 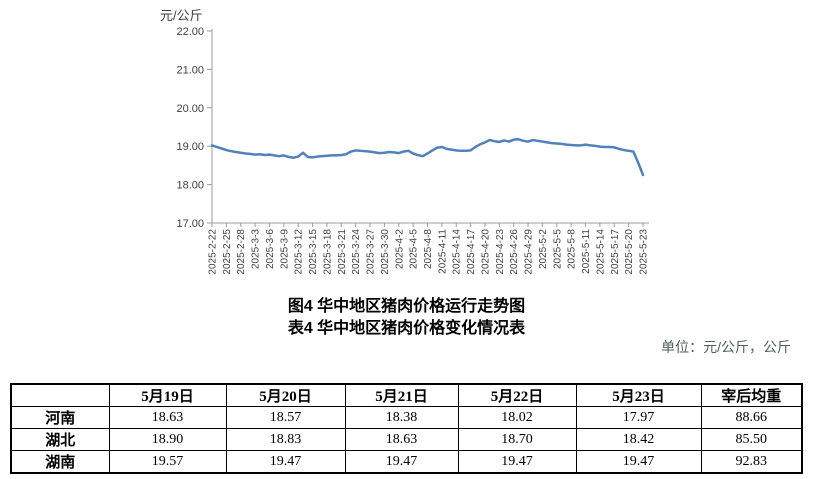 What do you see at coordinates (371, 252) in the screenshot?
I see `x-tick-label: 2025-3-27` at bounding box center [371, 252].